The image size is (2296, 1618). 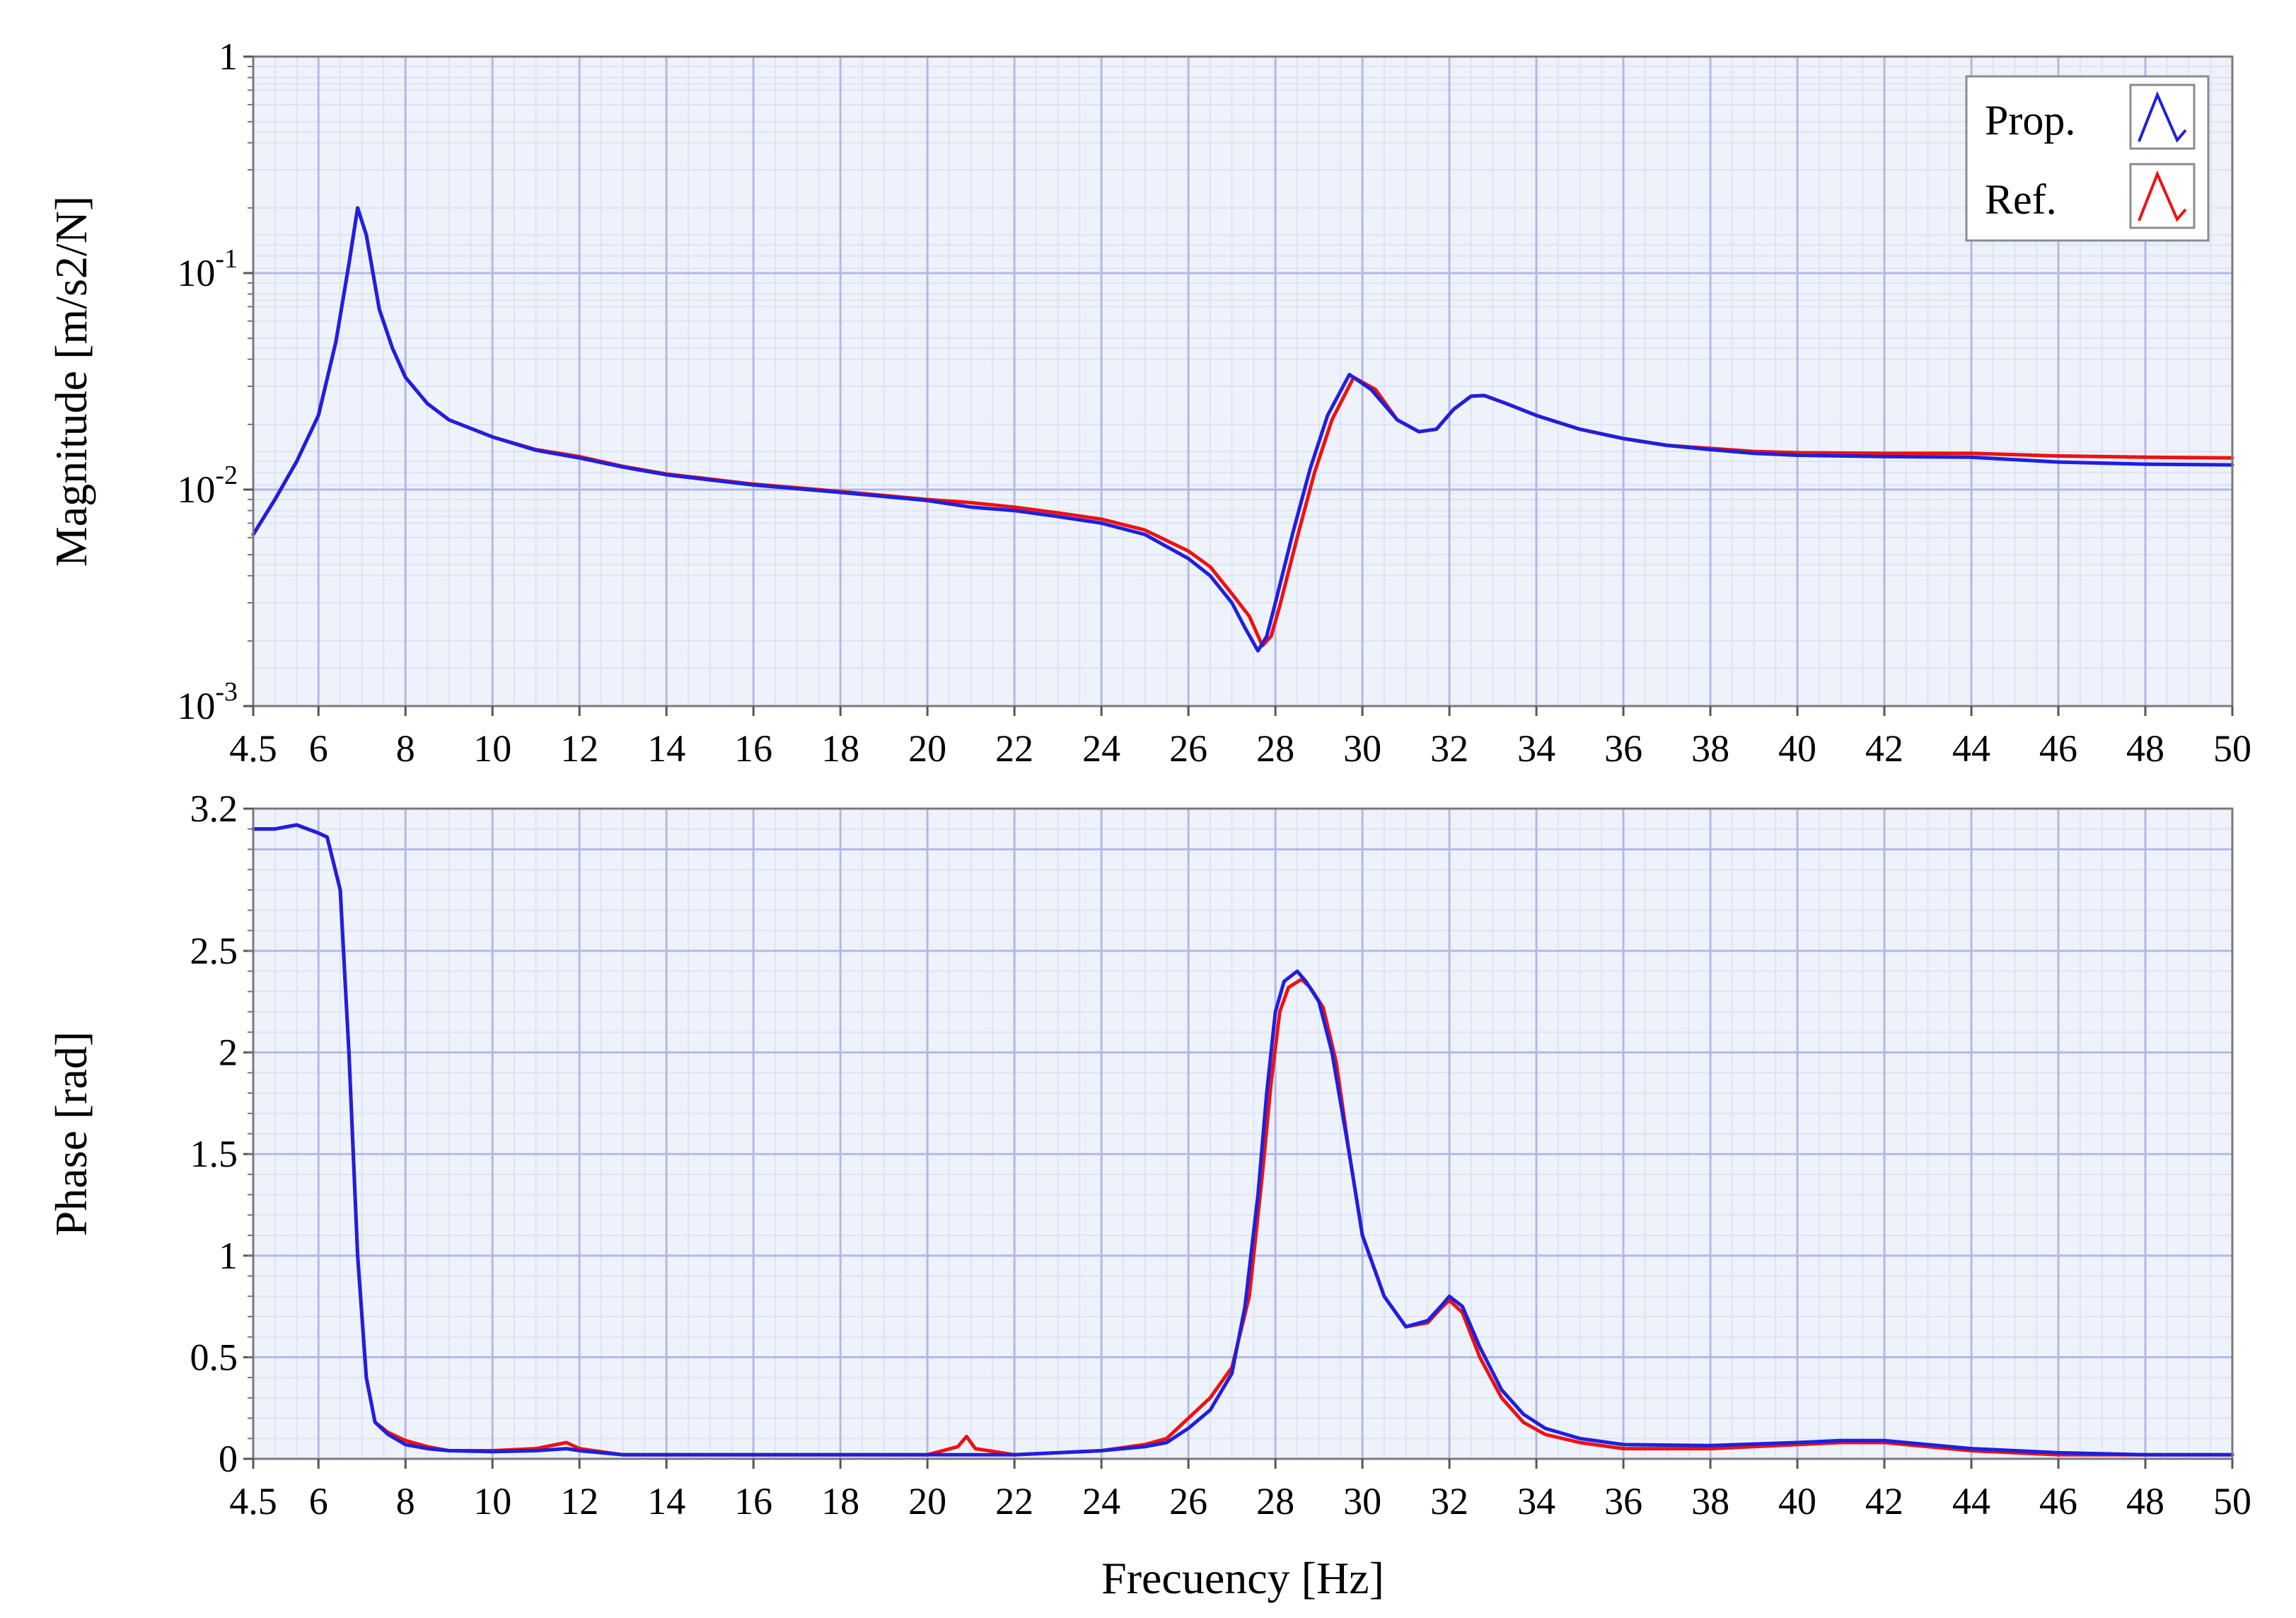 I want to click on phase-y-axis-label: Phase [rad], so click(x=71, y=1134).